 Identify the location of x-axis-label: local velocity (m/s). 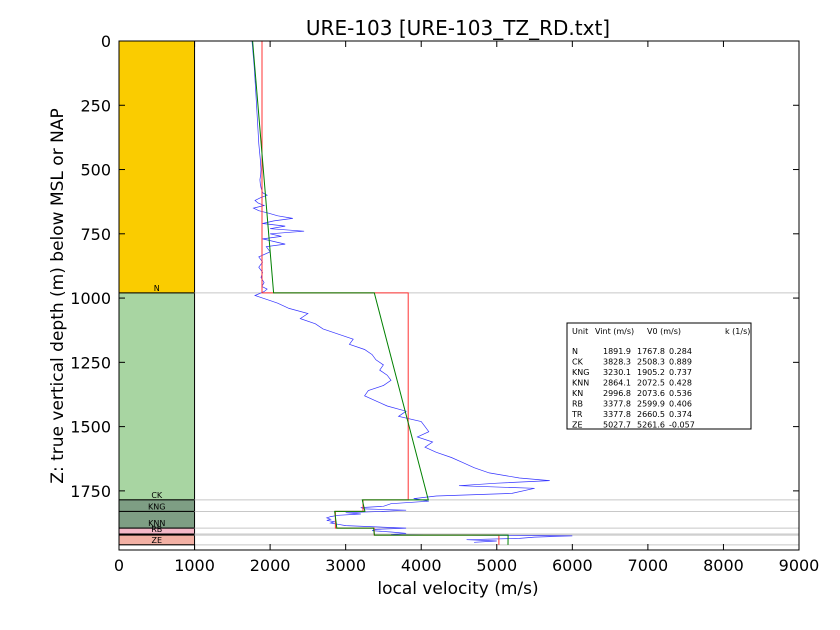
(457, 589).